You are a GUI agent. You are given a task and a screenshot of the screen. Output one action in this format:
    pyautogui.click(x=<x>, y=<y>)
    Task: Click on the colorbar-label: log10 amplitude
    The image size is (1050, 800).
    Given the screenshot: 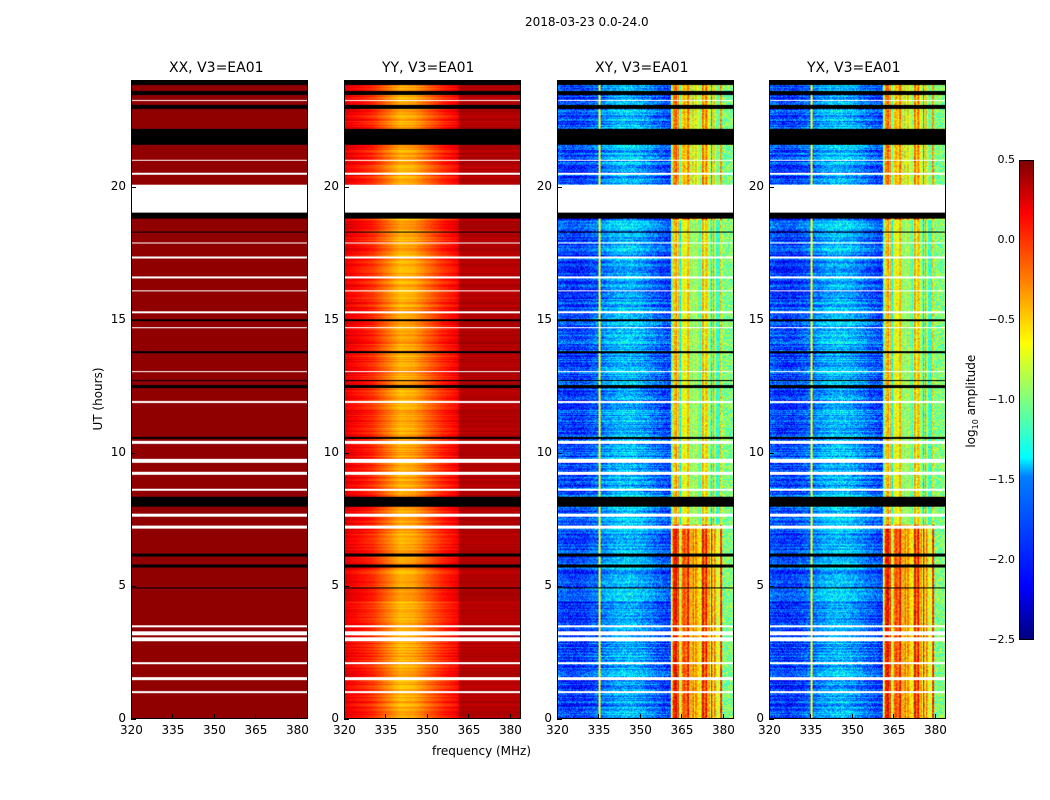 What is the action you would take?
    pyautogui.click(x=972, y=401)
    